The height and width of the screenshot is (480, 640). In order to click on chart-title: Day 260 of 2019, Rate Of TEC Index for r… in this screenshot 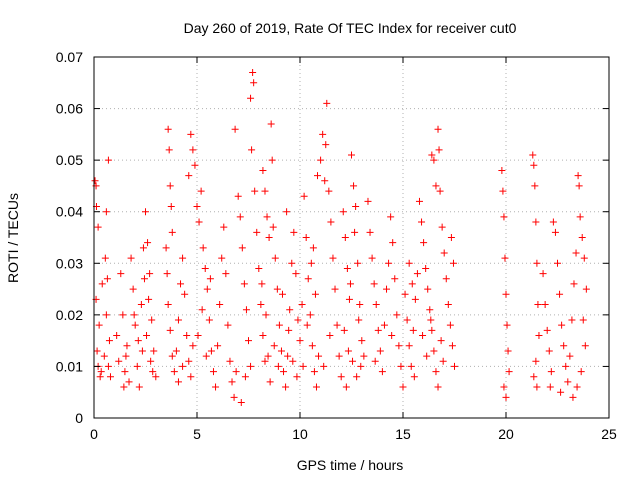, I will do `click(350, 28)`.